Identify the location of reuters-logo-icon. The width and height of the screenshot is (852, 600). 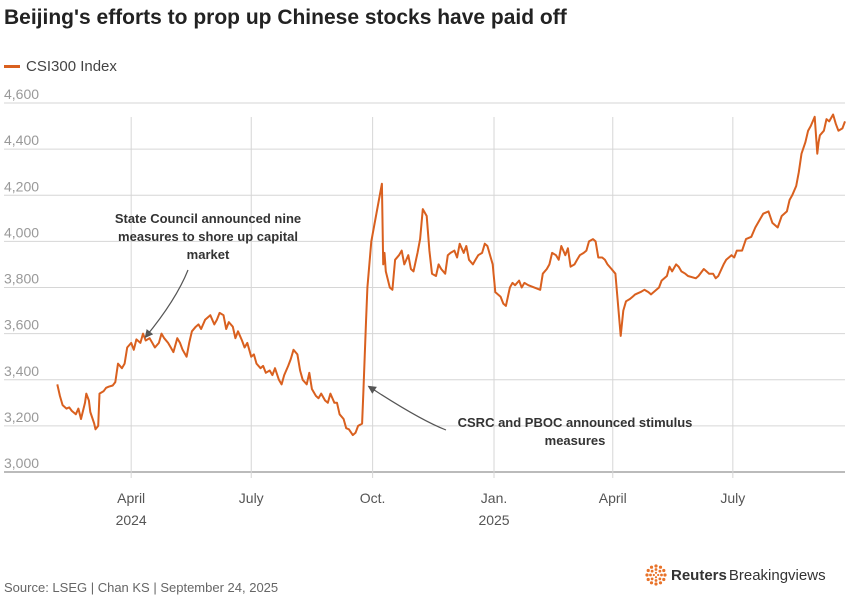
(656, 575).